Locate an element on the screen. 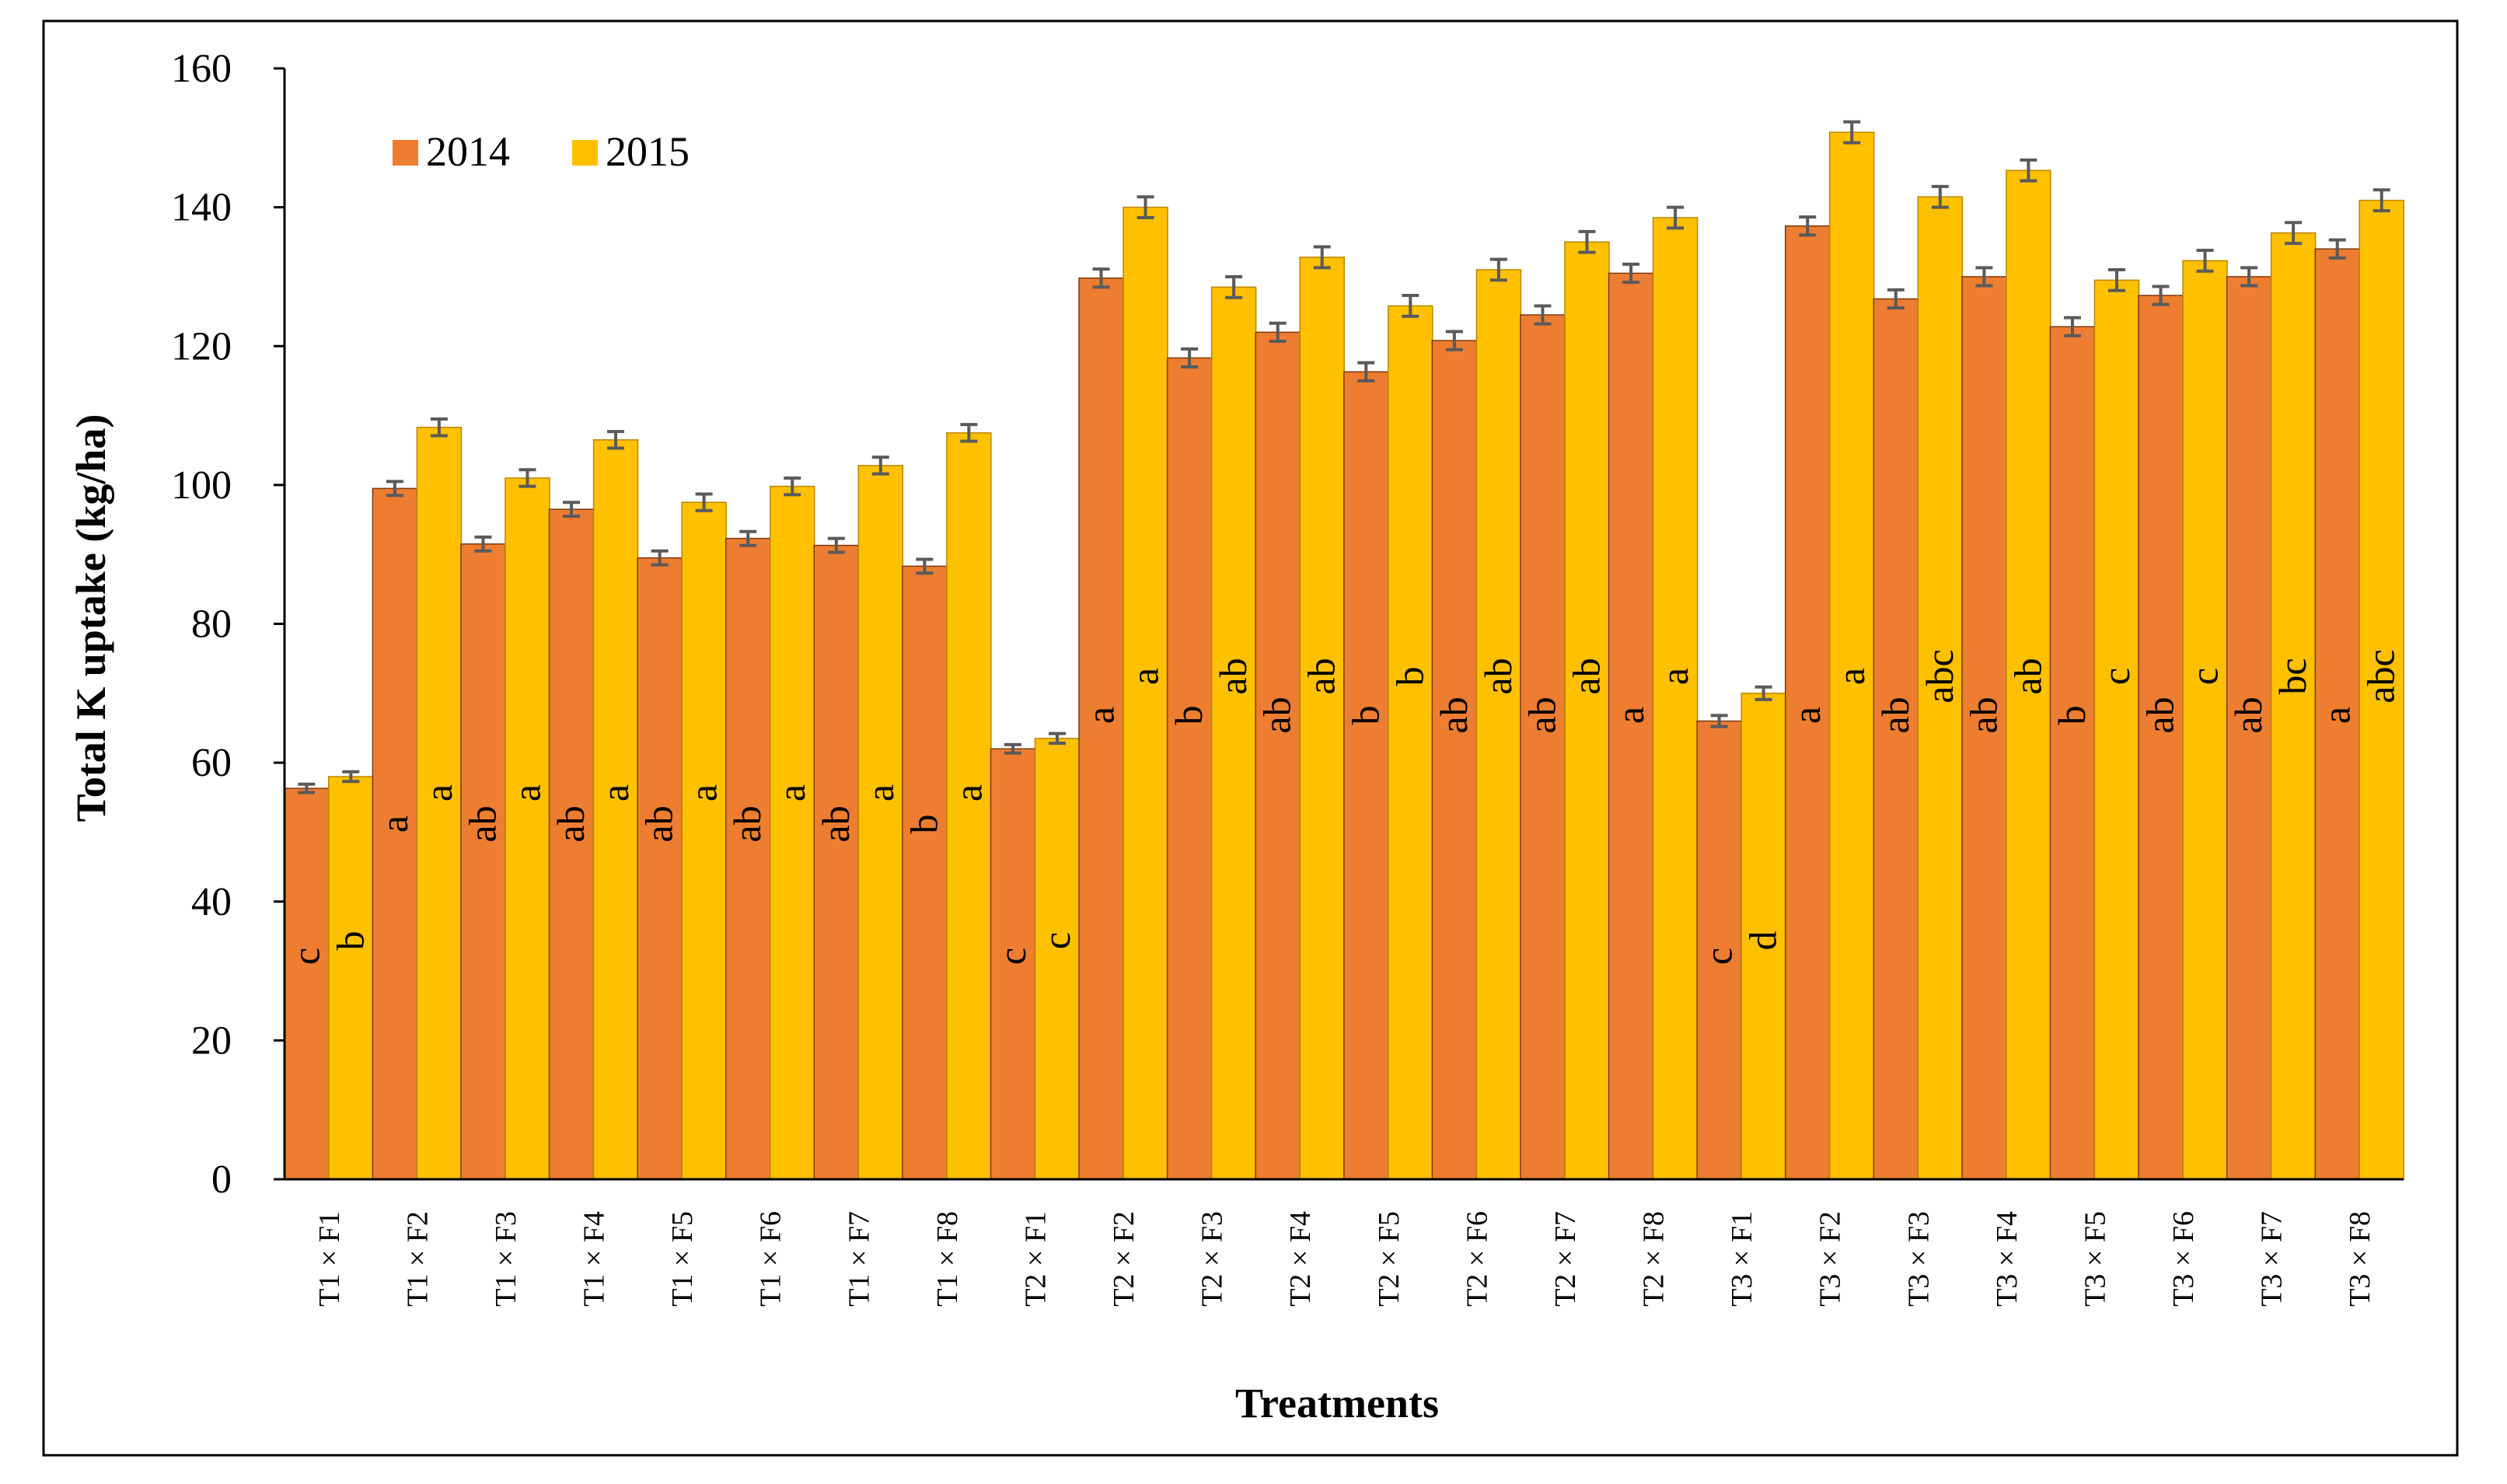 The height and width of the screenshot is (1484, 2507). significance-letter: bc is located at coordinates (2292, 676).